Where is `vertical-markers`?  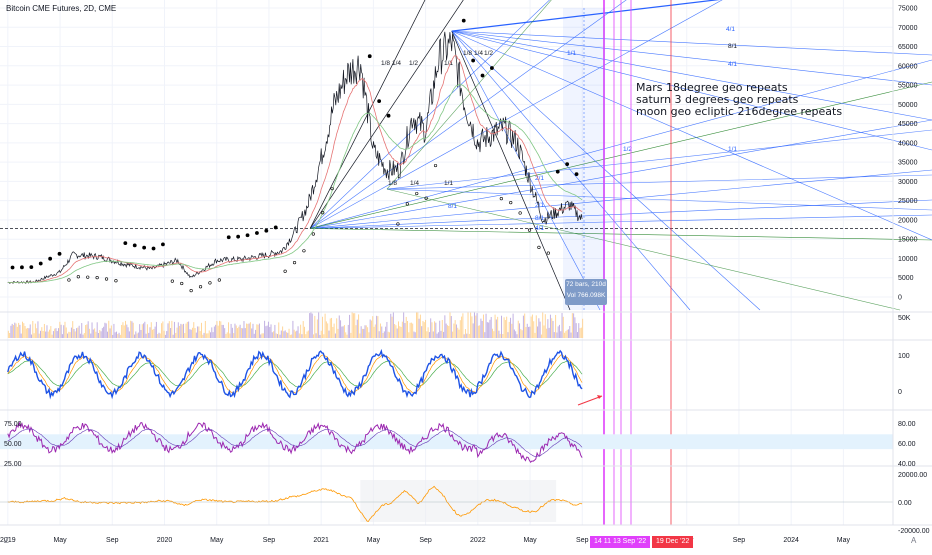
vertical-markers is located at coordinates (617, 262).